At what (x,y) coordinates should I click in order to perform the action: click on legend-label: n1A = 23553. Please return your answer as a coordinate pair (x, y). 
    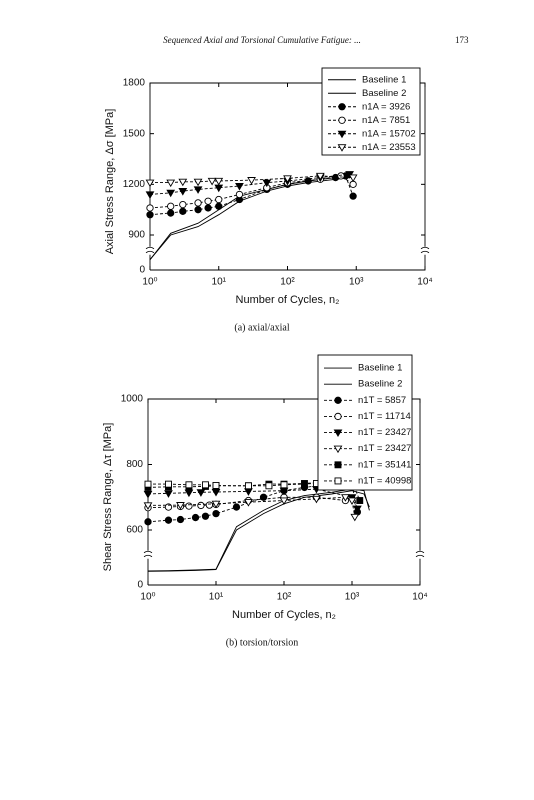
    Looking at the image, I should click on (389, 147).